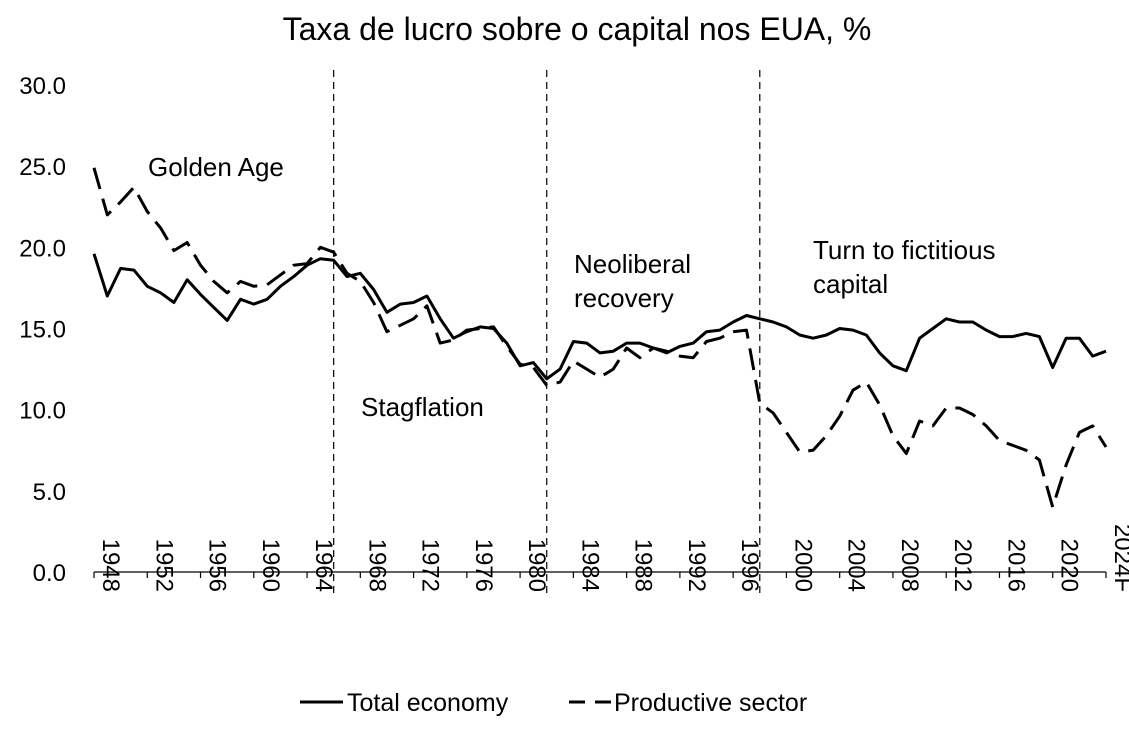  Describe the element at coordinates (163, 565) in the screenshot. I see `x-tick-label: 1952` at that location.